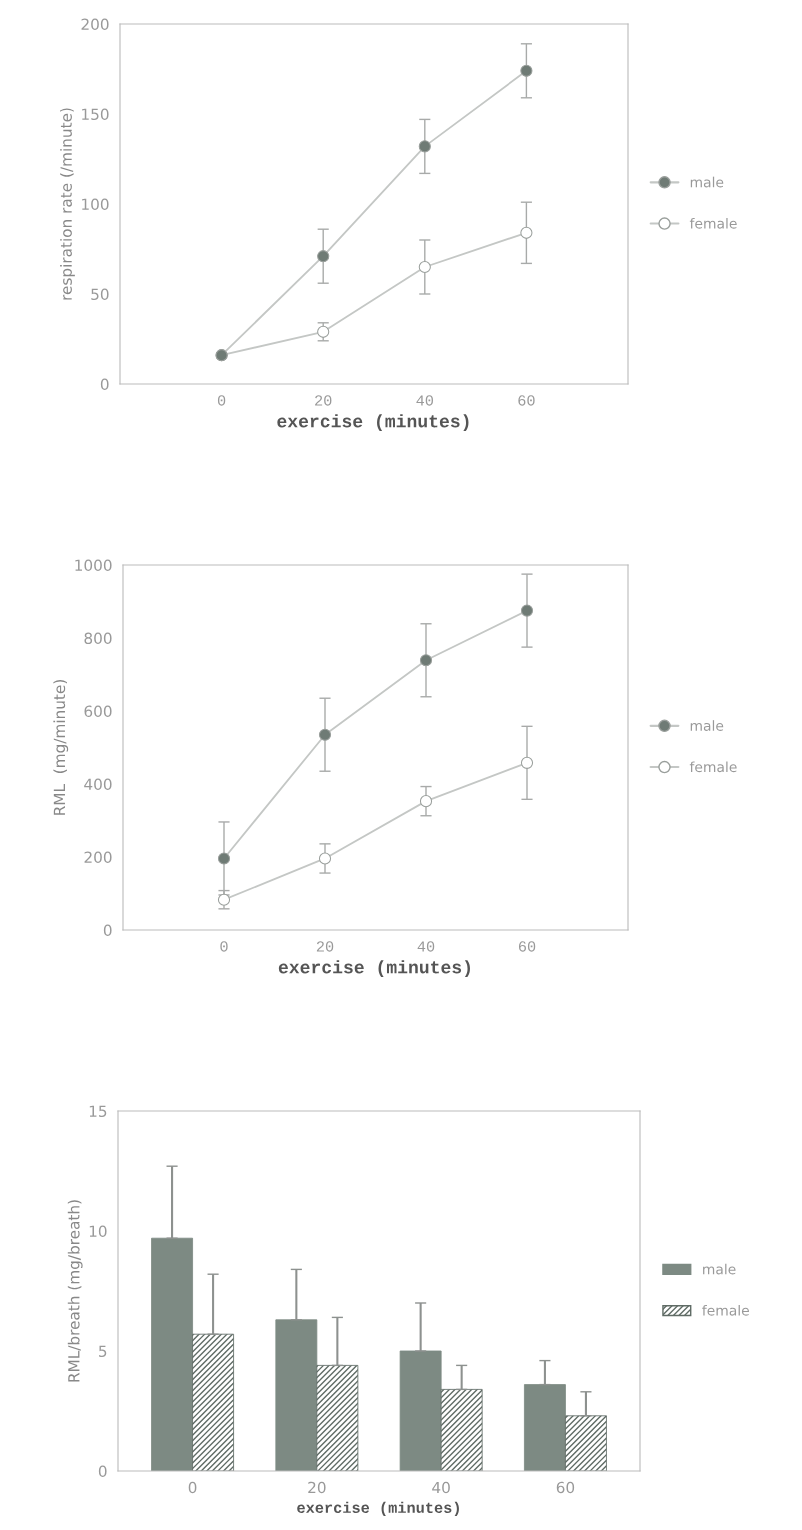 The image size is (802, 1530). I want to click on y-tick-label: 1000, so click(93, 565).